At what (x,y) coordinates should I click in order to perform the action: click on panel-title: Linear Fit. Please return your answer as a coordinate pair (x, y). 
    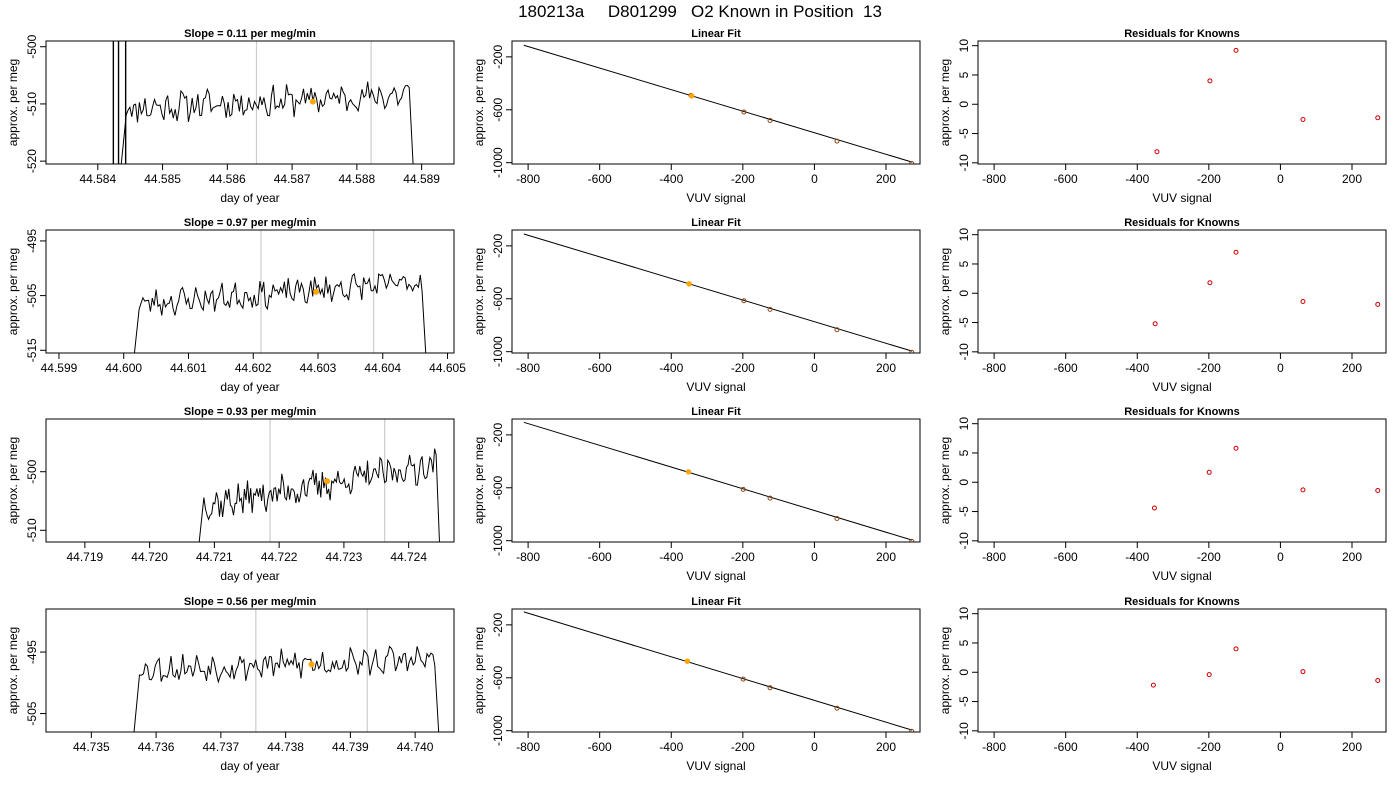
    Looking at the image, I should click on (716, 34).